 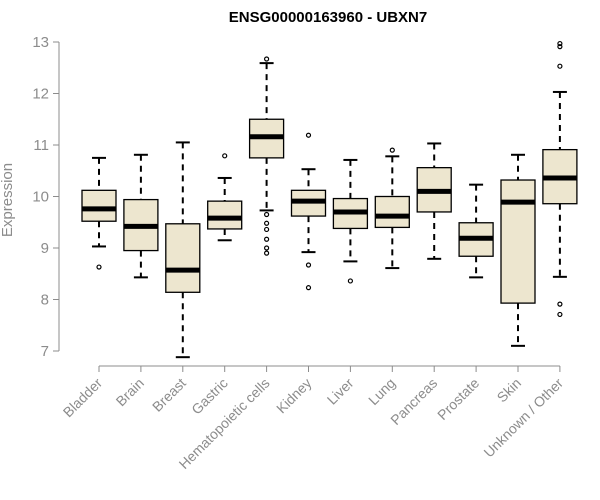 I want to click on y-axis-label: Expression, so click(x=8, y=200).